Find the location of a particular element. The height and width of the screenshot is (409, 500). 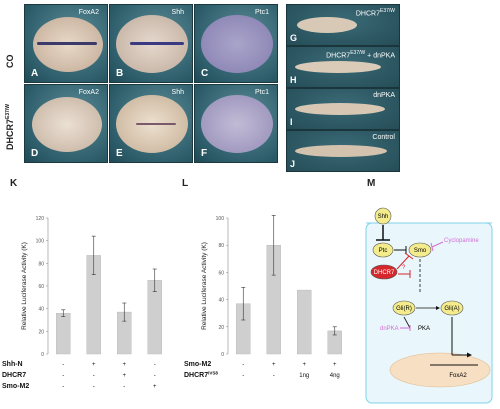

panel-i: dnPKA I is located at coordinates (343, 109).